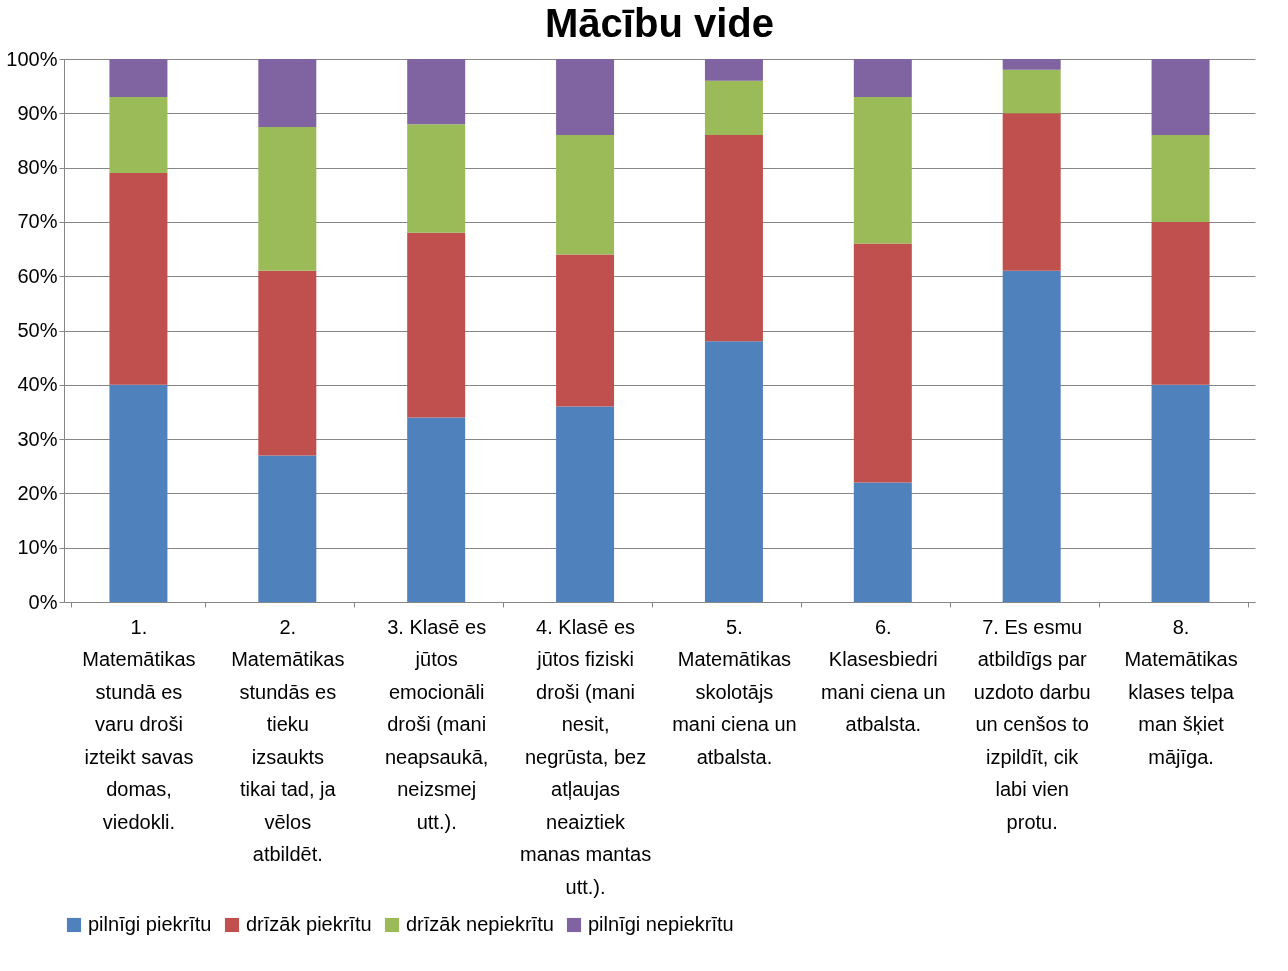 The height and width of the screenshot is (971, 1288). I want to click on x-tick-label: 3. Klasē es jūtos emocionāli droši (mani neapsaukā, neizsmej utt.)., so click(436, 724).